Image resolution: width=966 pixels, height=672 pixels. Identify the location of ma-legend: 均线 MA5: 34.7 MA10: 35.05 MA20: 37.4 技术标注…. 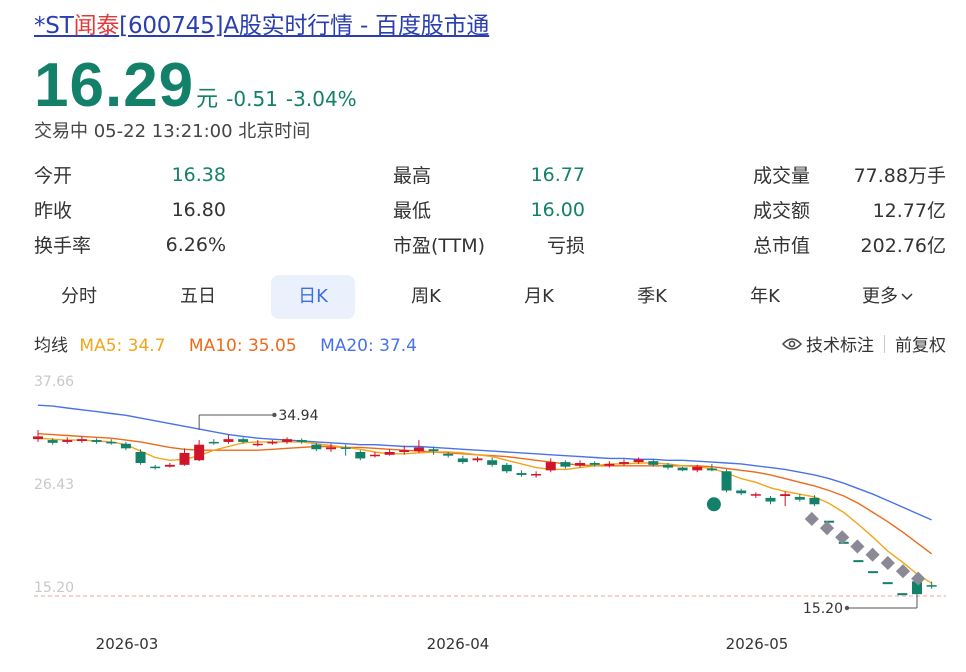
(490, 343).